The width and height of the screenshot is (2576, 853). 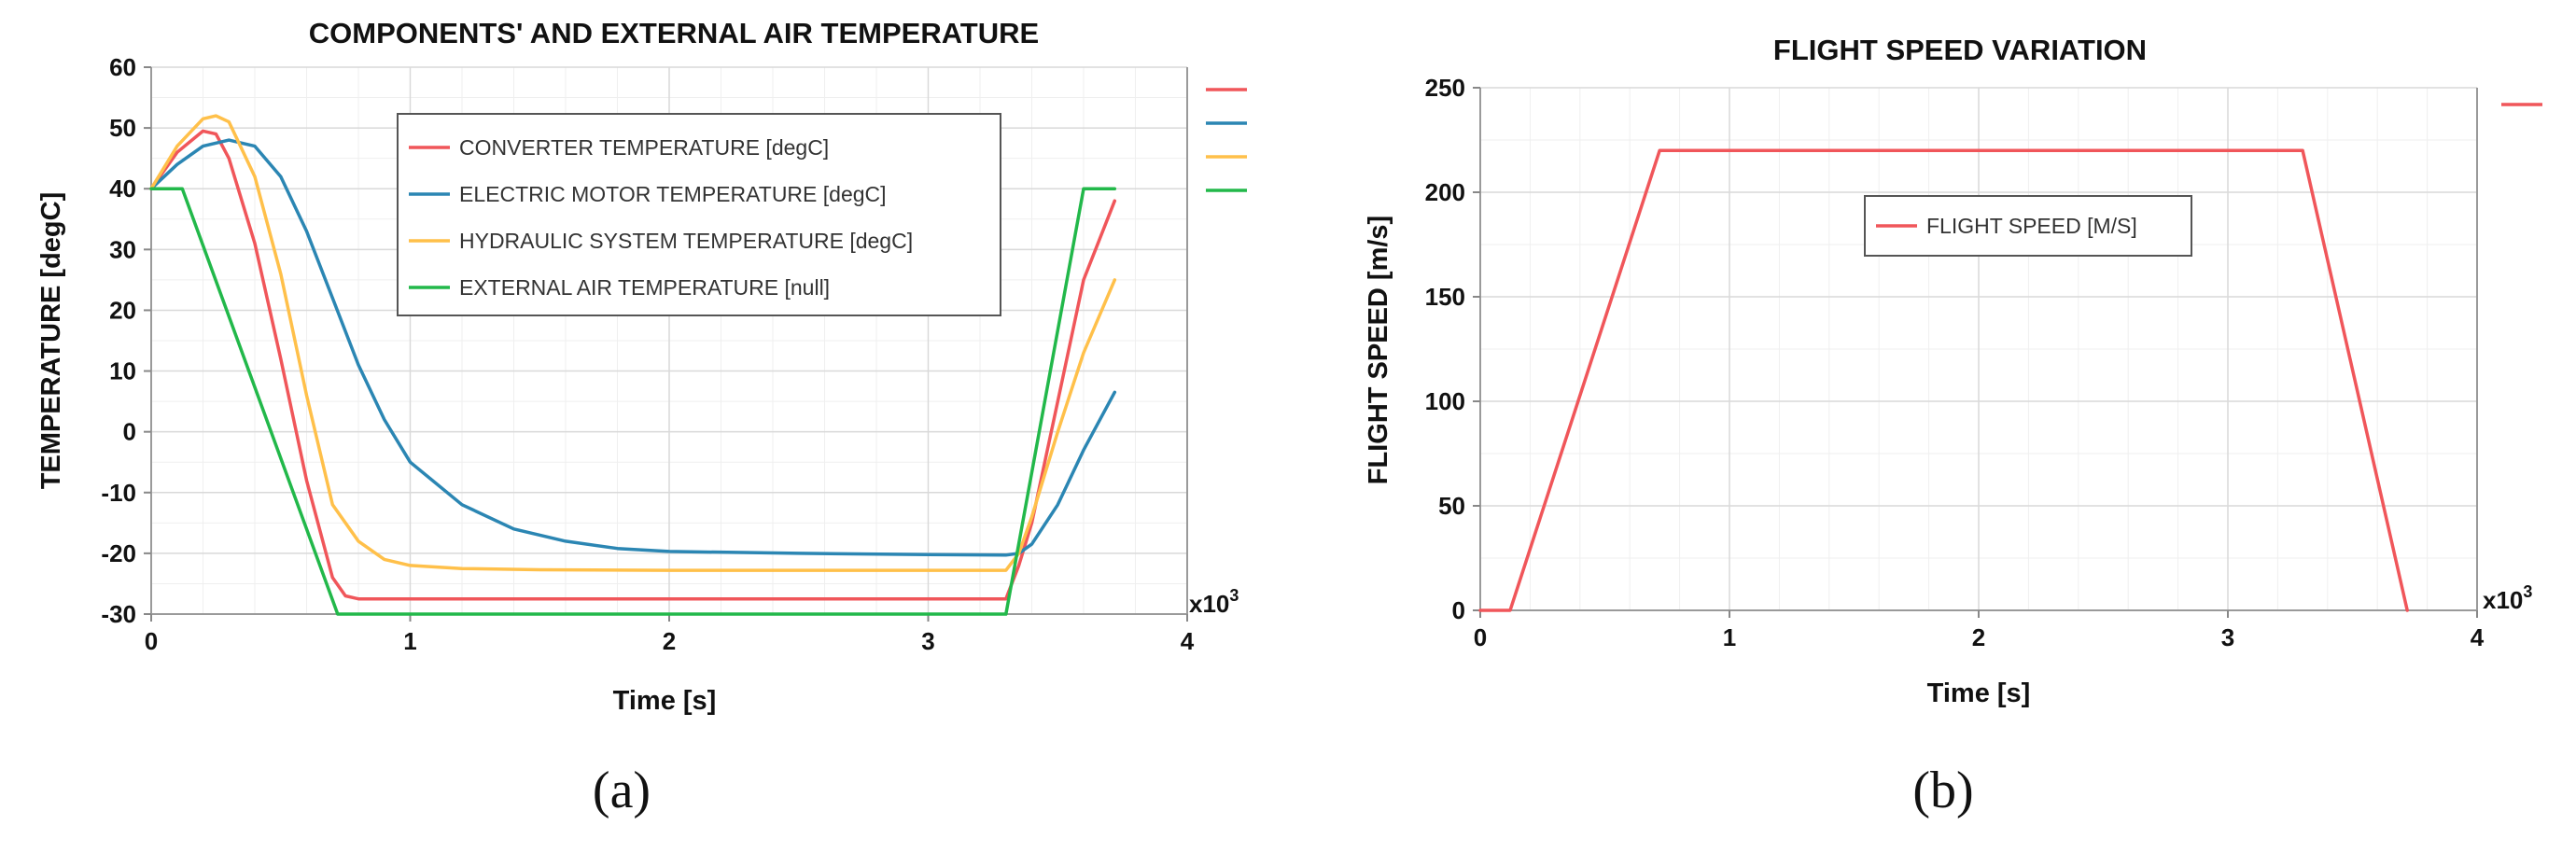 What do you see at coordinates (644, 147) in the screenshot?
I see `chart-a-legend-label: CONVERTER TEMPERATURE [degC]` at bounding box center [644, 147].